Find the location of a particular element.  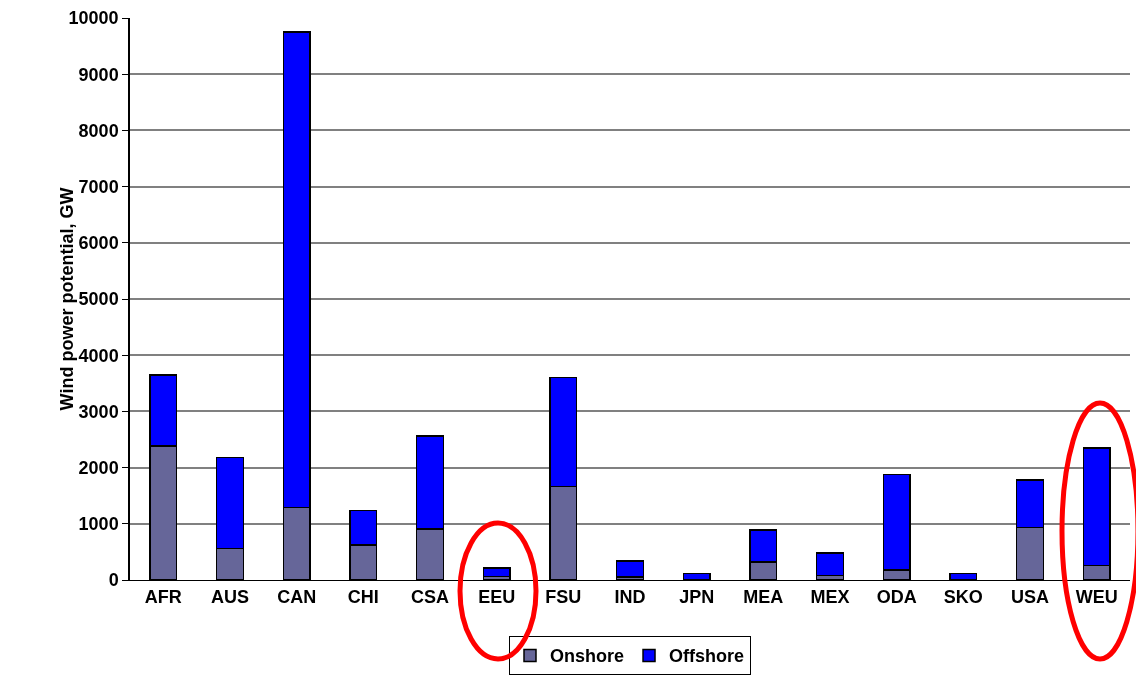

y-tick-label: 9000 is located at coordinates (98, 74).